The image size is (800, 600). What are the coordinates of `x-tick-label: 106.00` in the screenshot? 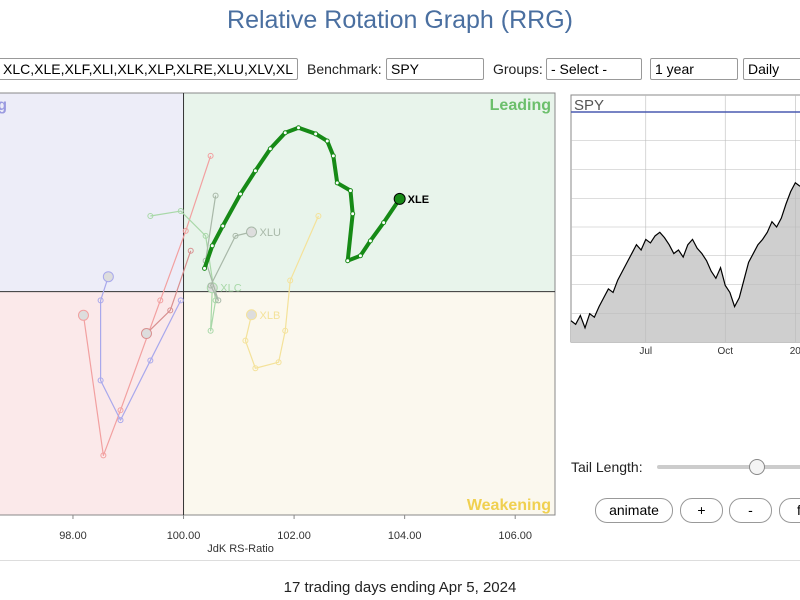 It's located at (515, 536).